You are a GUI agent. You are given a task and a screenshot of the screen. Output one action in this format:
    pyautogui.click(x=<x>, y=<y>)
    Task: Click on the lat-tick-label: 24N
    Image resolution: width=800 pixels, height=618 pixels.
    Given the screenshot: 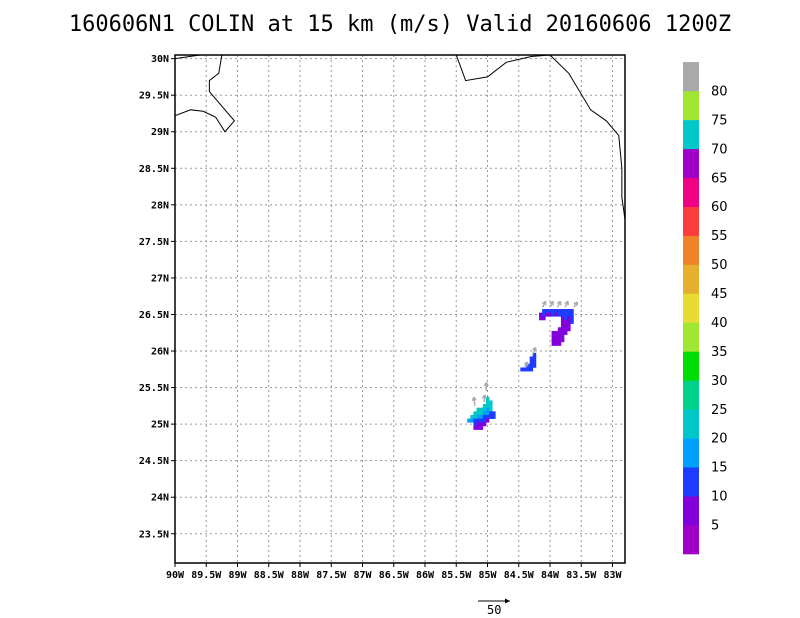 What is the action you would take?
    pyautogui.click(x=160, y=498)
    